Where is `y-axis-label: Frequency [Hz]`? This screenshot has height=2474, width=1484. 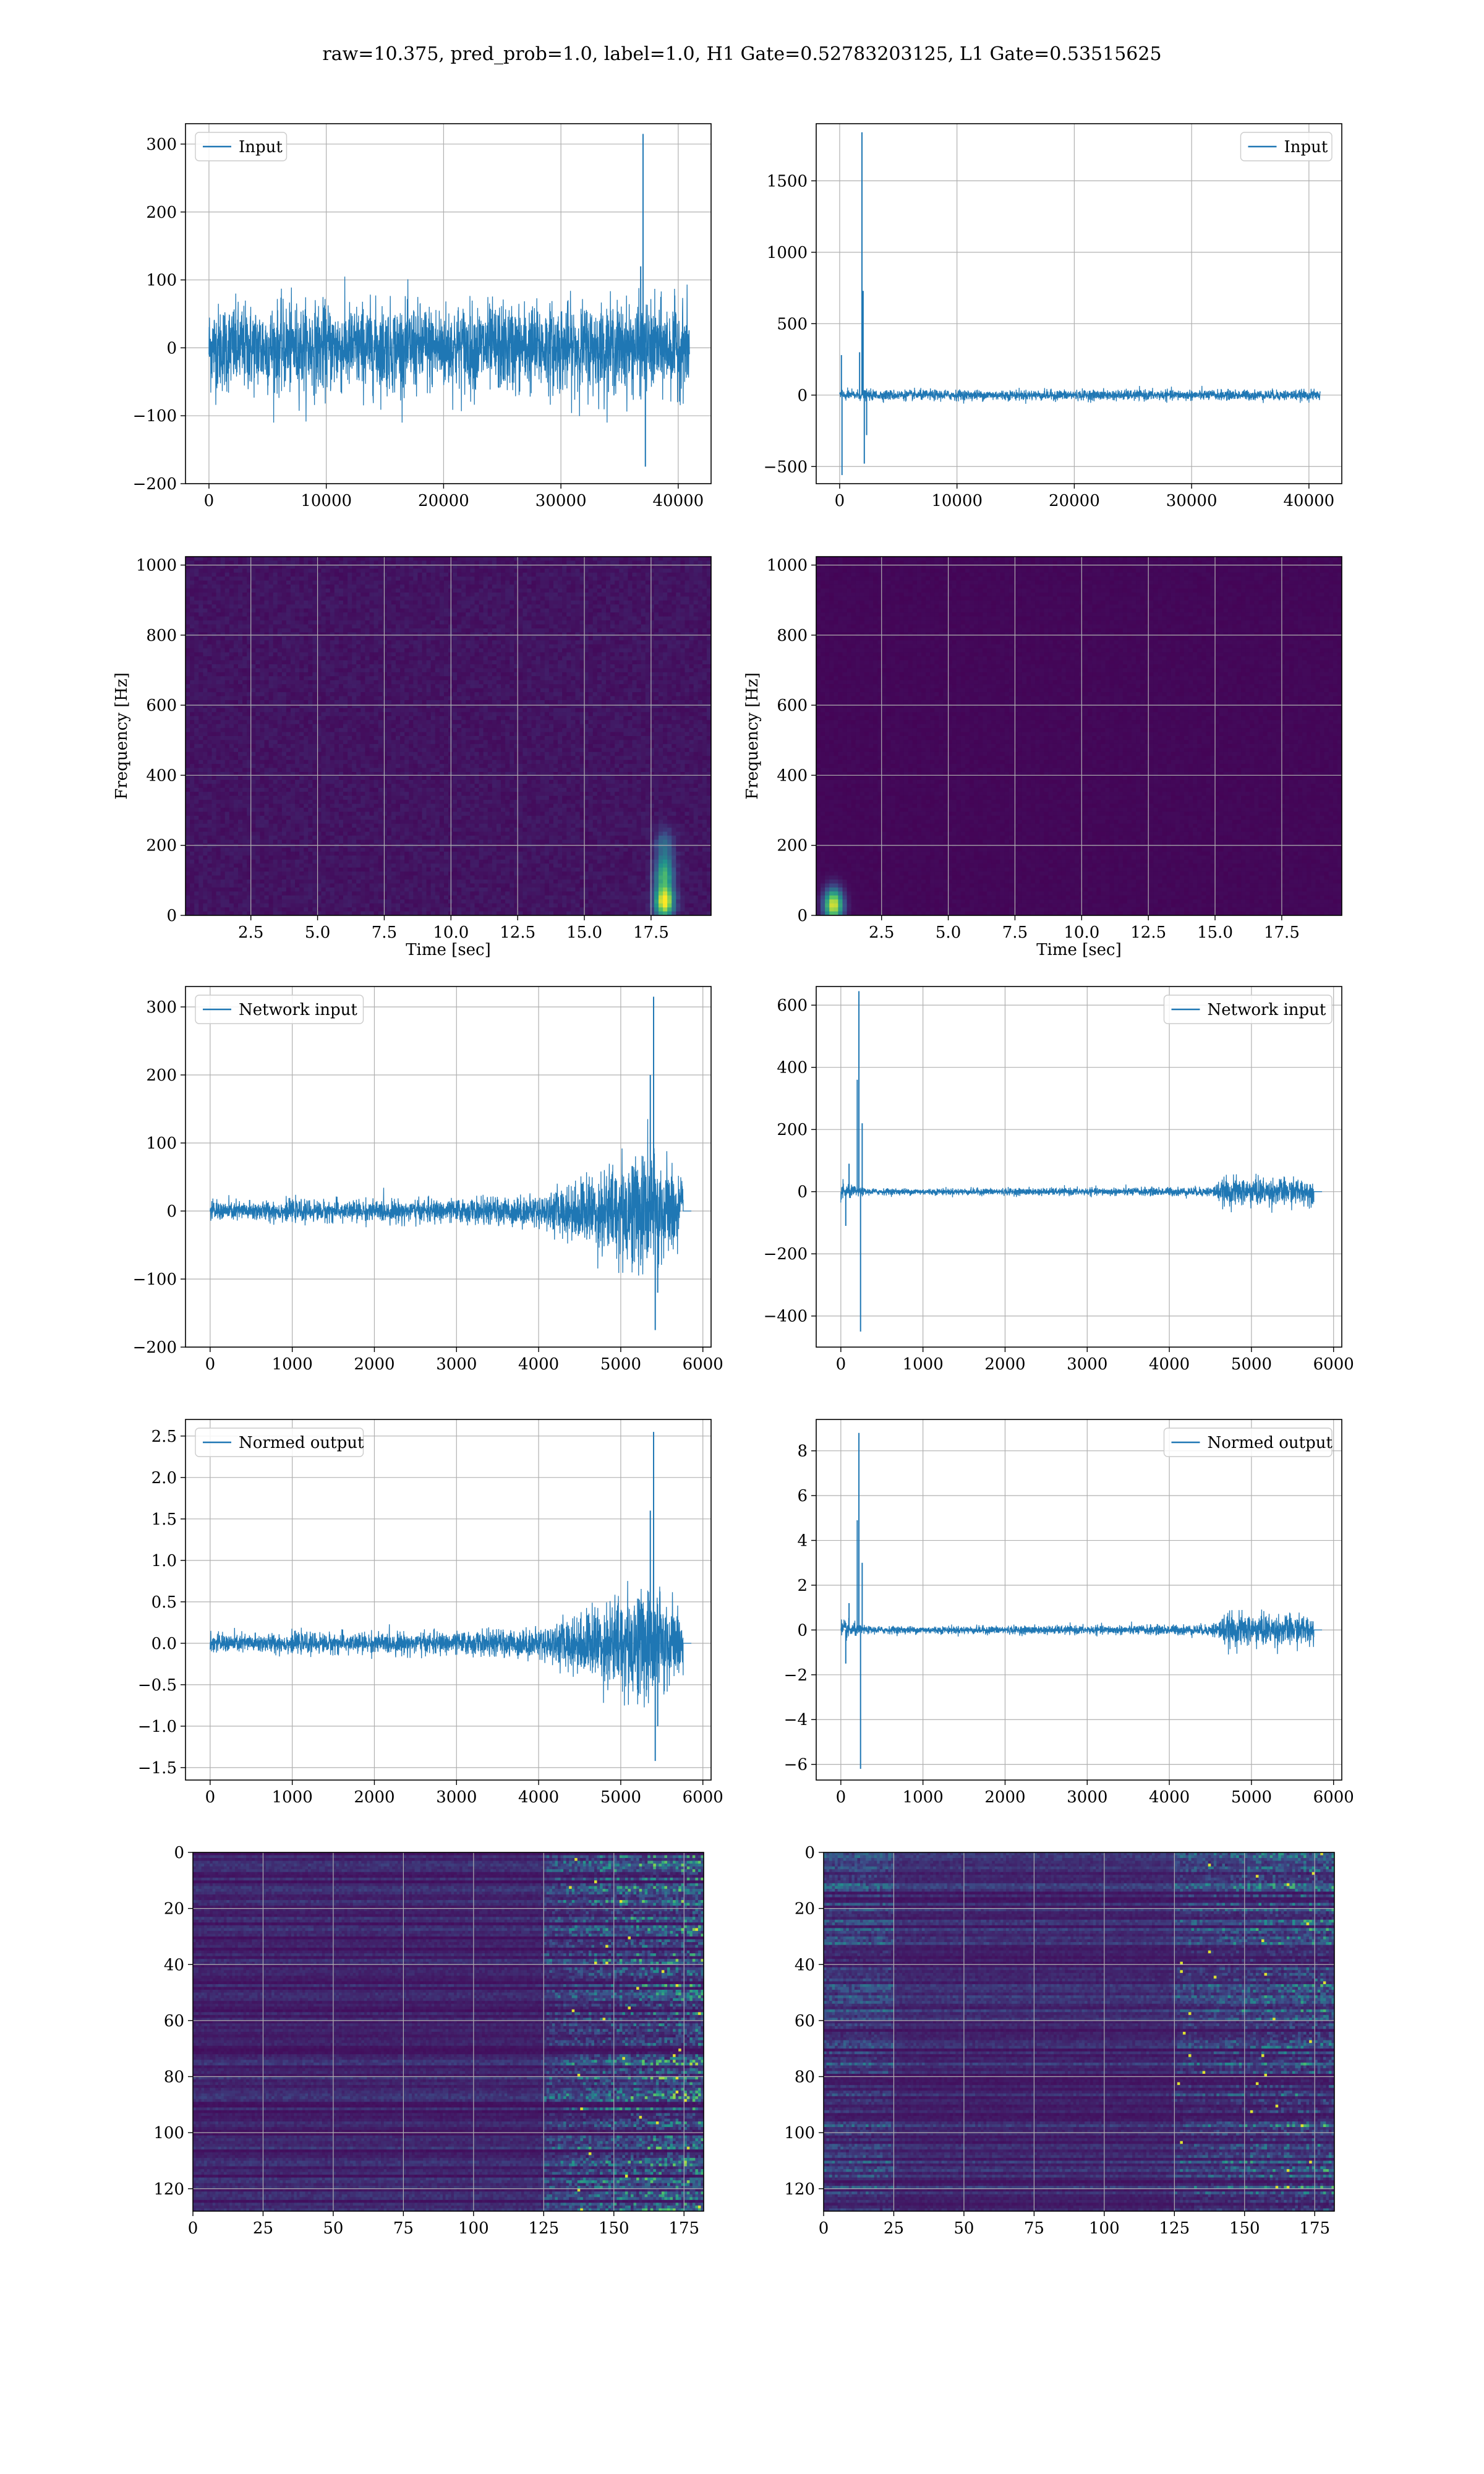 y-axis-label: Frequency [Hz] is located at coordinates (752, 736).